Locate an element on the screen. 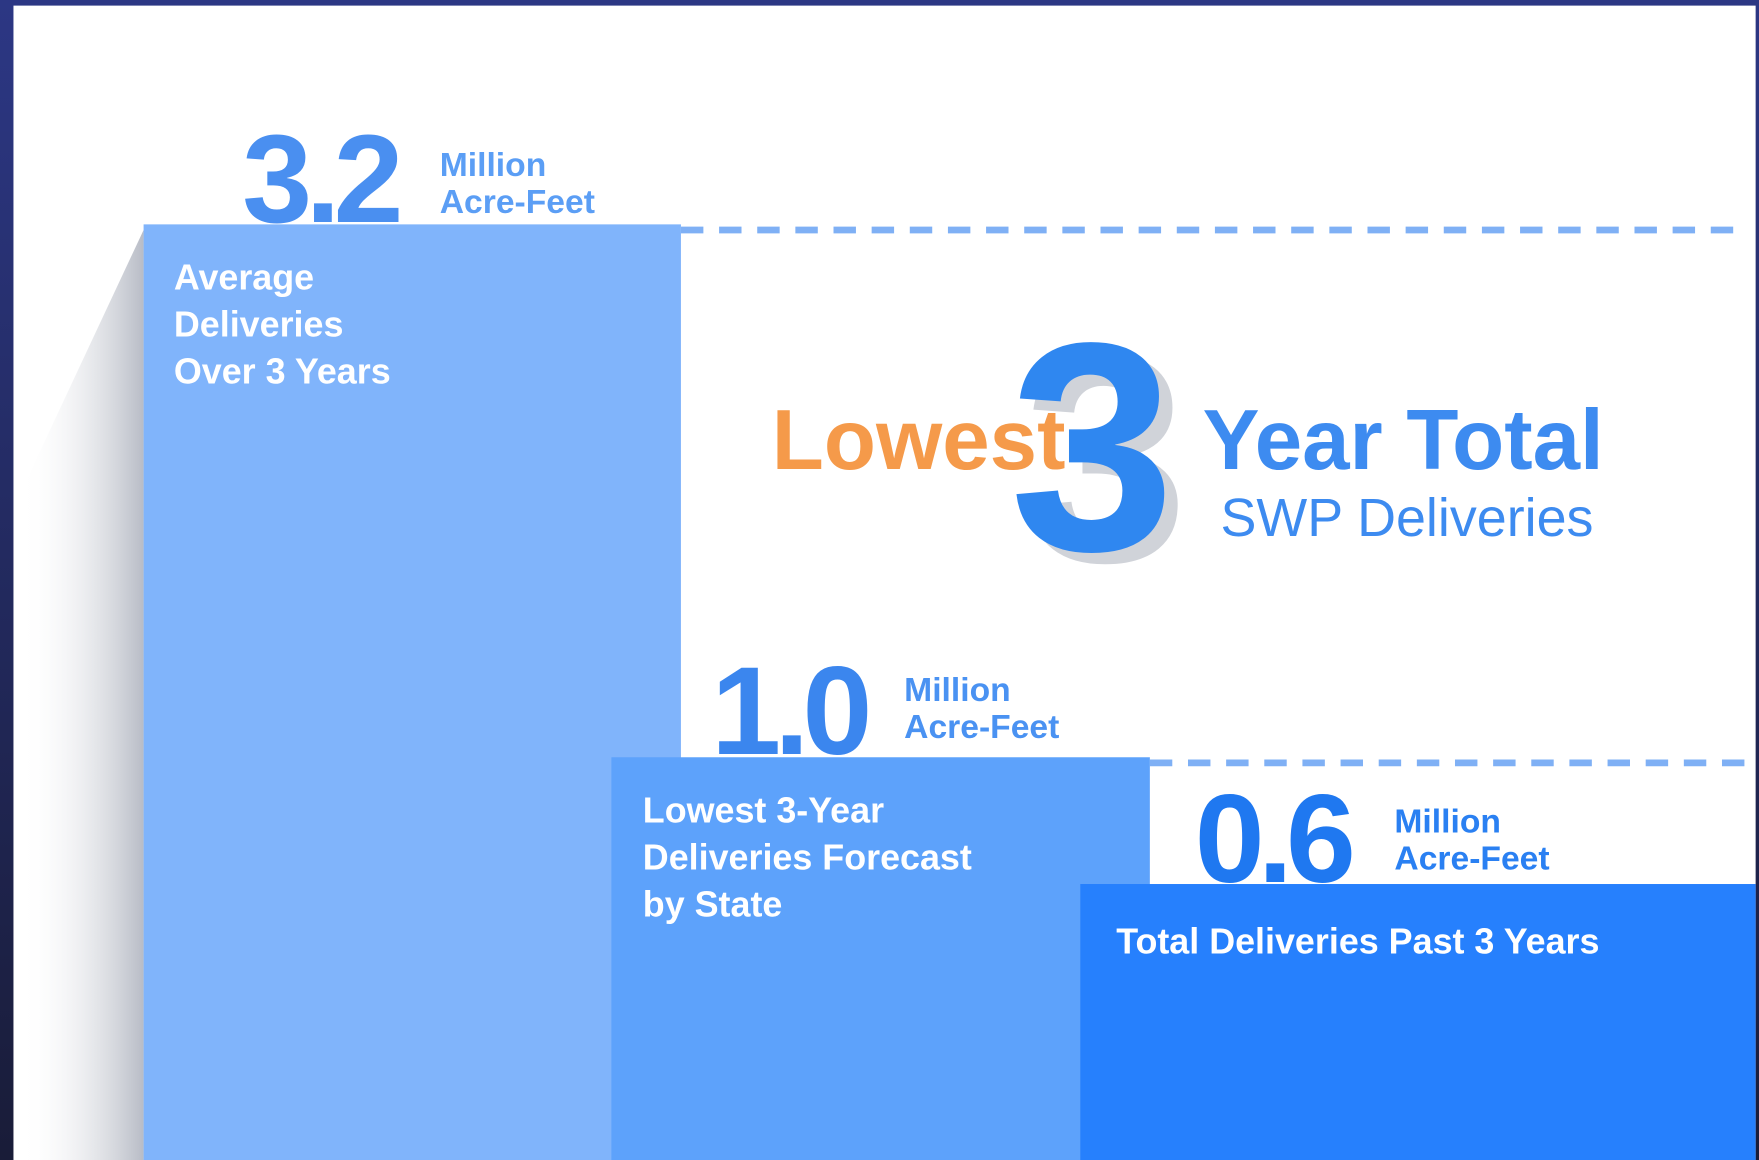 This screenshot has width=1759, height=1160. block-label: Deliveries Forecast is located at coordinates (807, 857).